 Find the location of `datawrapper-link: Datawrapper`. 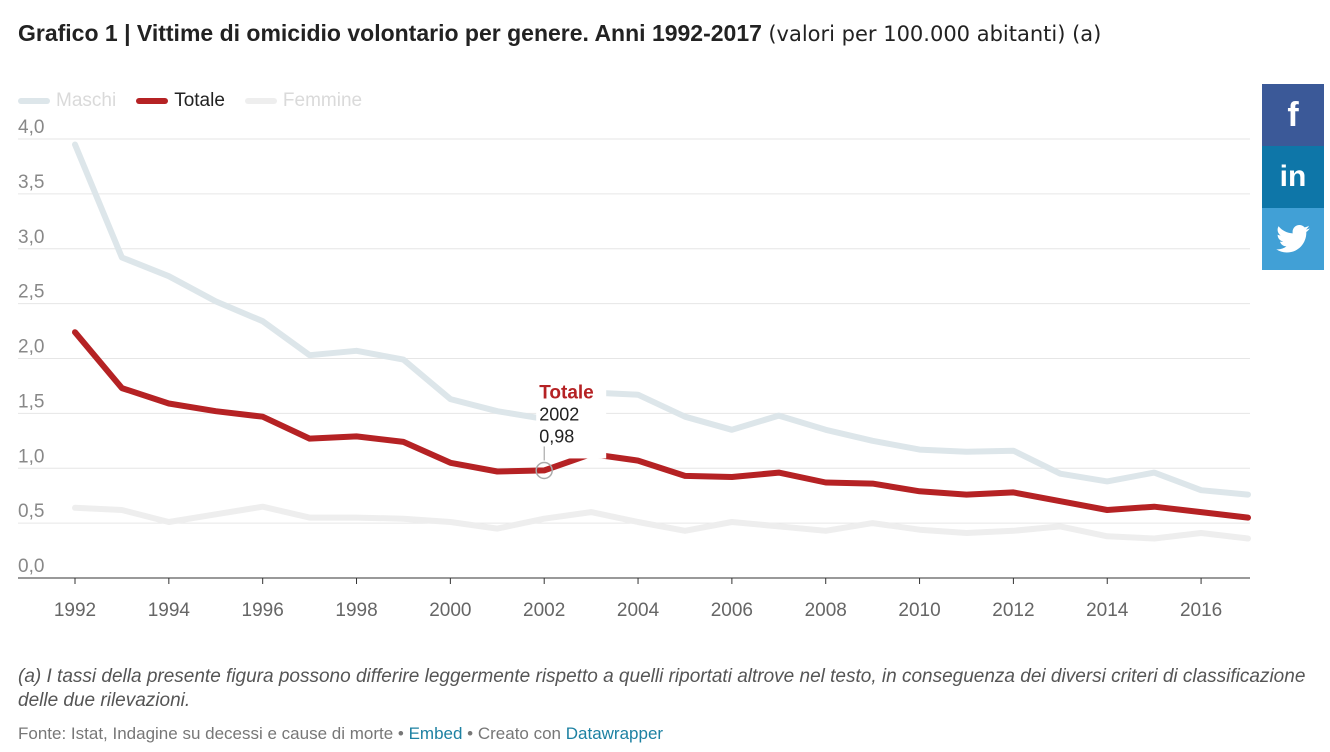

datawrapper-link: Datawrapper is located at coordinates (614, 733).